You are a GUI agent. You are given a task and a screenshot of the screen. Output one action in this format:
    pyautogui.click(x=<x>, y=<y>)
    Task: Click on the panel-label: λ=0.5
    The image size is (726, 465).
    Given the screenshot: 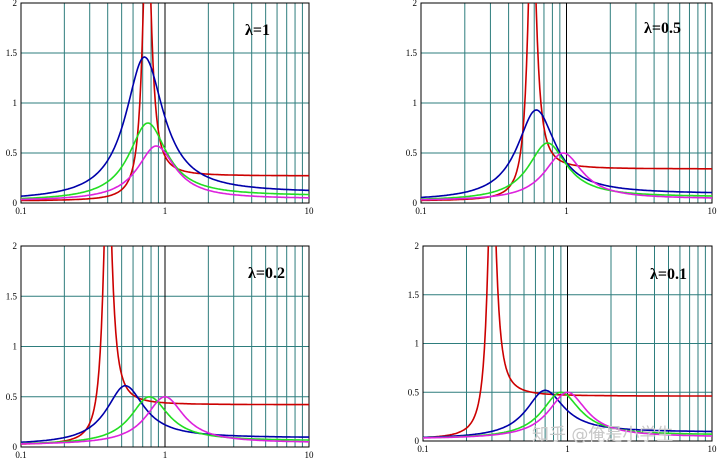 What is the action you would take?
    pyautogui.click(x=662, y=28)
    